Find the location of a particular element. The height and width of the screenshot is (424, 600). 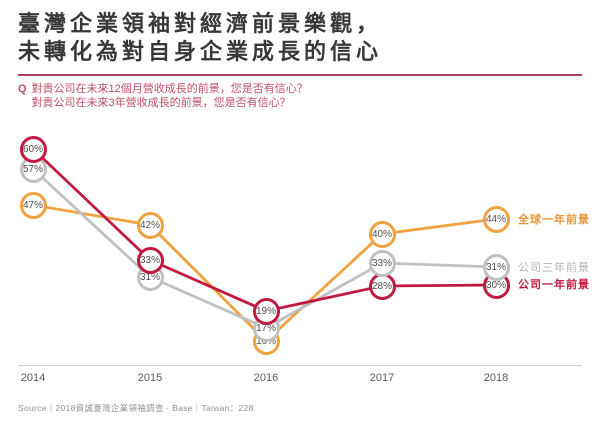

question-q-prefix: Q is located at coordinates (22, 89).